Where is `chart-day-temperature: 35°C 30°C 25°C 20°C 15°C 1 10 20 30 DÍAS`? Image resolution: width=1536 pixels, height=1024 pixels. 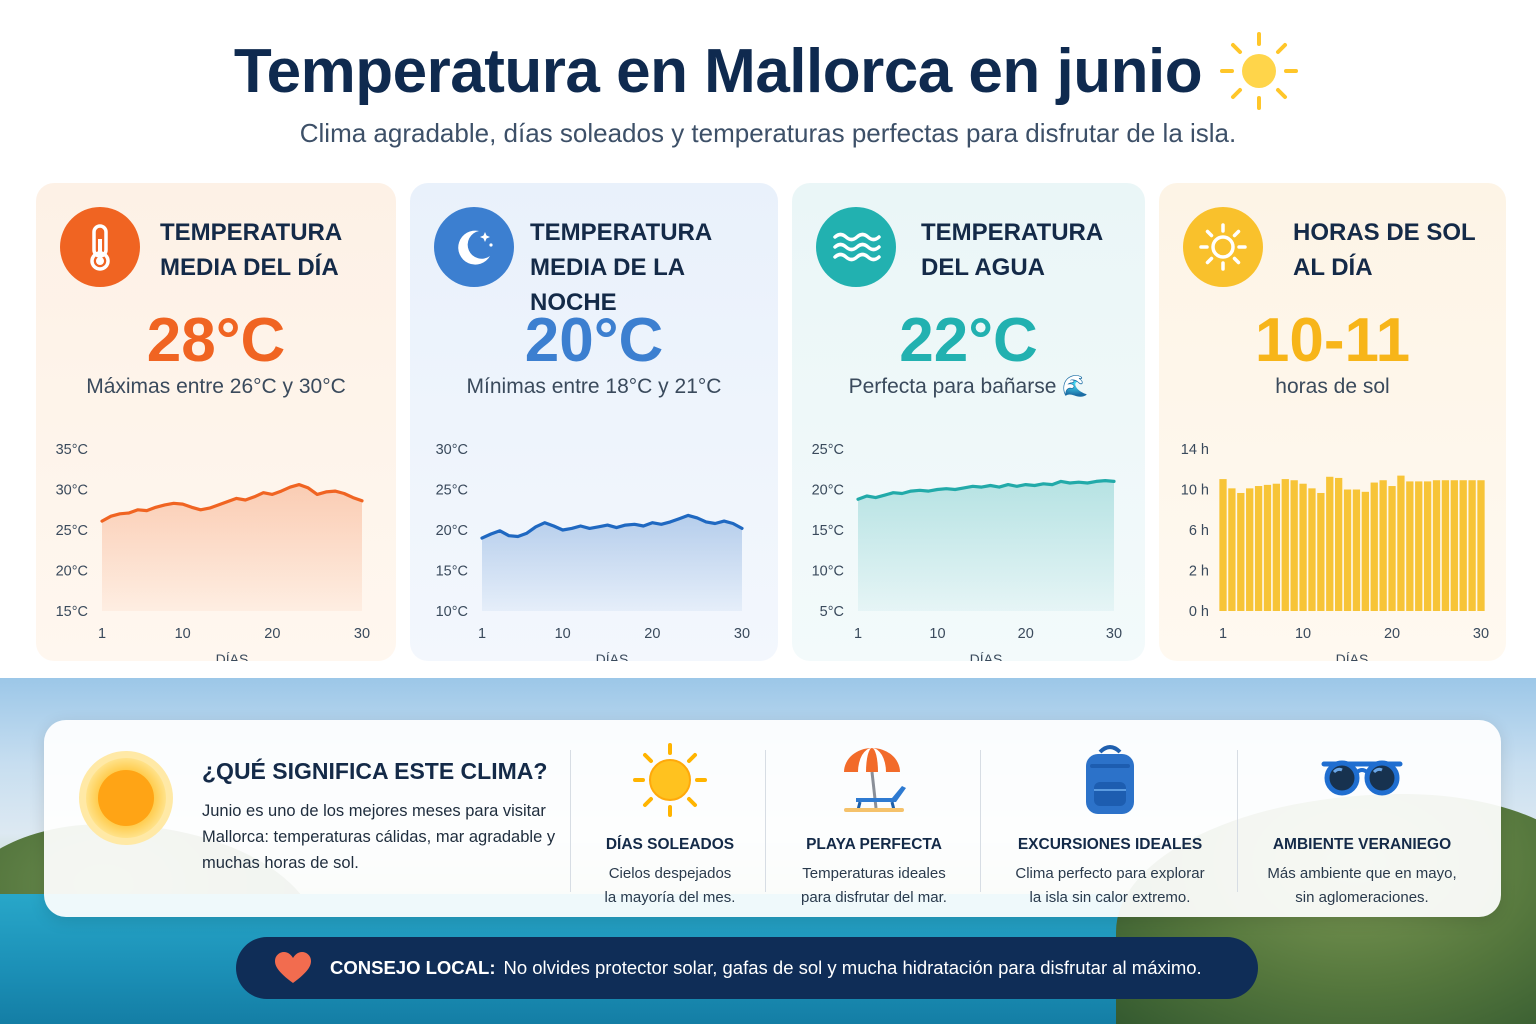 chart-day-temperature: 35°C 30°C 25°C 20°C 15°C 1 10 20 30 DÍAS is located at coordinates (213, 551).